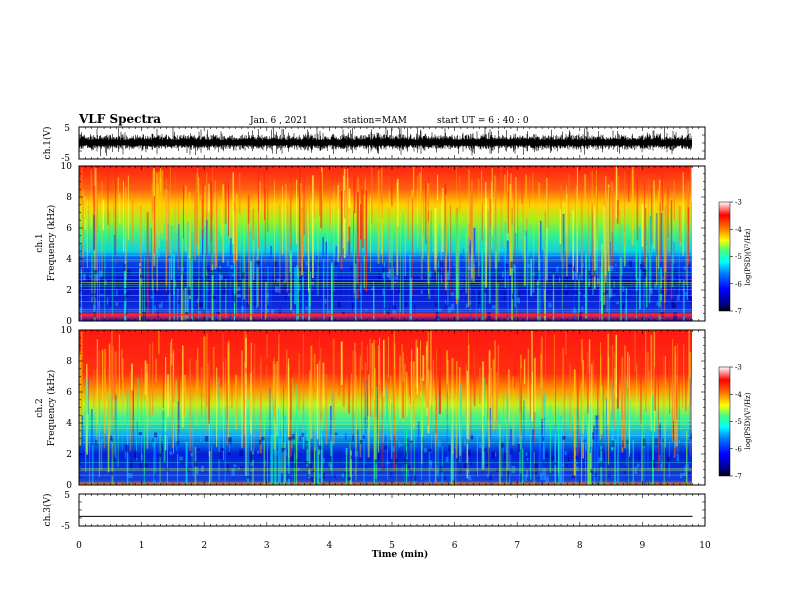 The height and width of the screenshot is (612, 792). I want to click on time-tick-label: 10, so click(705, 546).